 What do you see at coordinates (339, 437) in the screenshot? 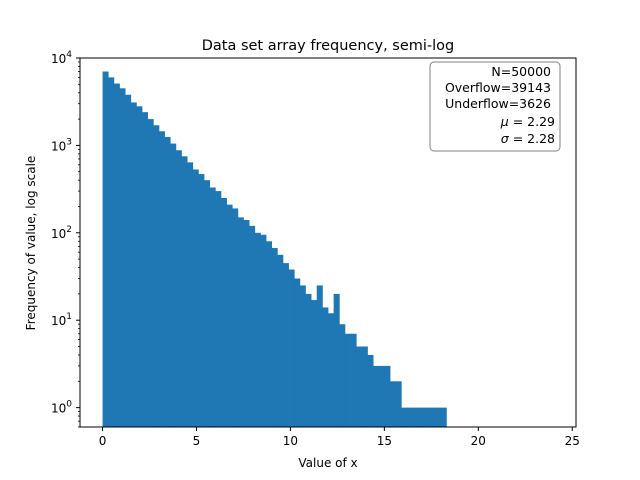
I see `x-axis-ticks: 0 5 10 15 20 25` at bounding box center [339, 437].